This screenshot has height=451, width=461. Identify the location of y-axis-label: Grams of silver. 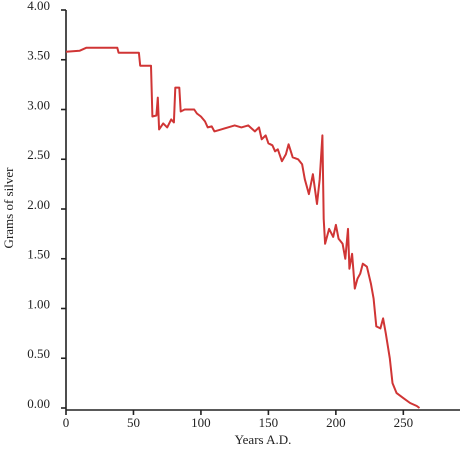
(8, 208).